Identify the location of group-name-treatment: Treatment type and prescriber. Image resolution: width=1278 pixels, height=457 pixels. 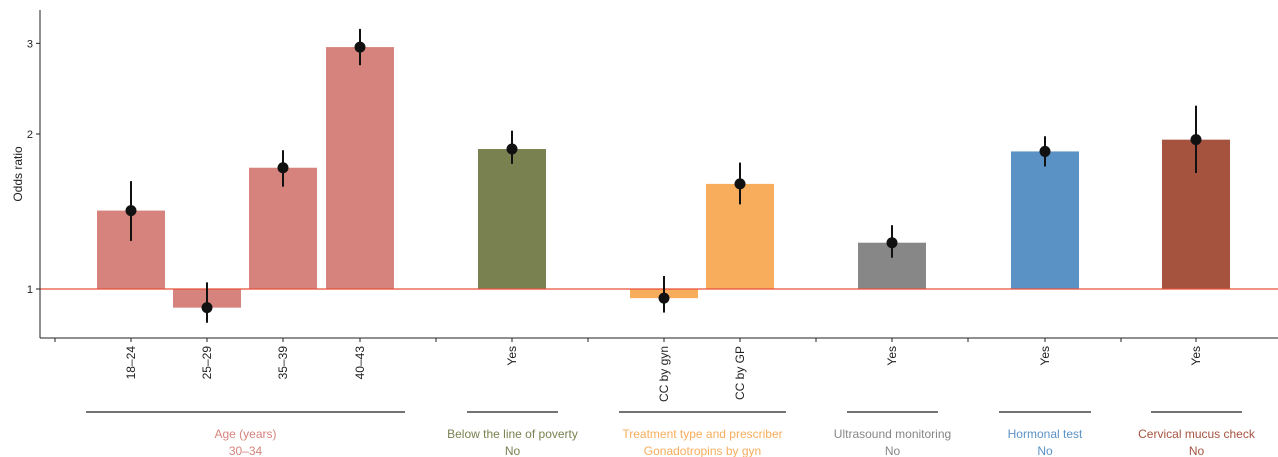
(702, 434).